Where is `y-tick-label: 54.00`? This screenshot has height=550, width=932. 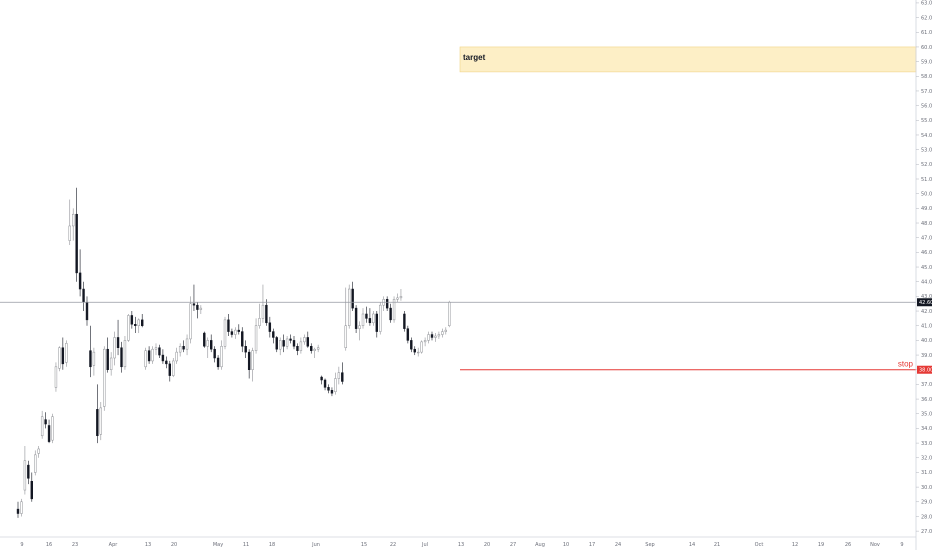 y-tick-label: 54.00 is located at coordinates (926, 136).